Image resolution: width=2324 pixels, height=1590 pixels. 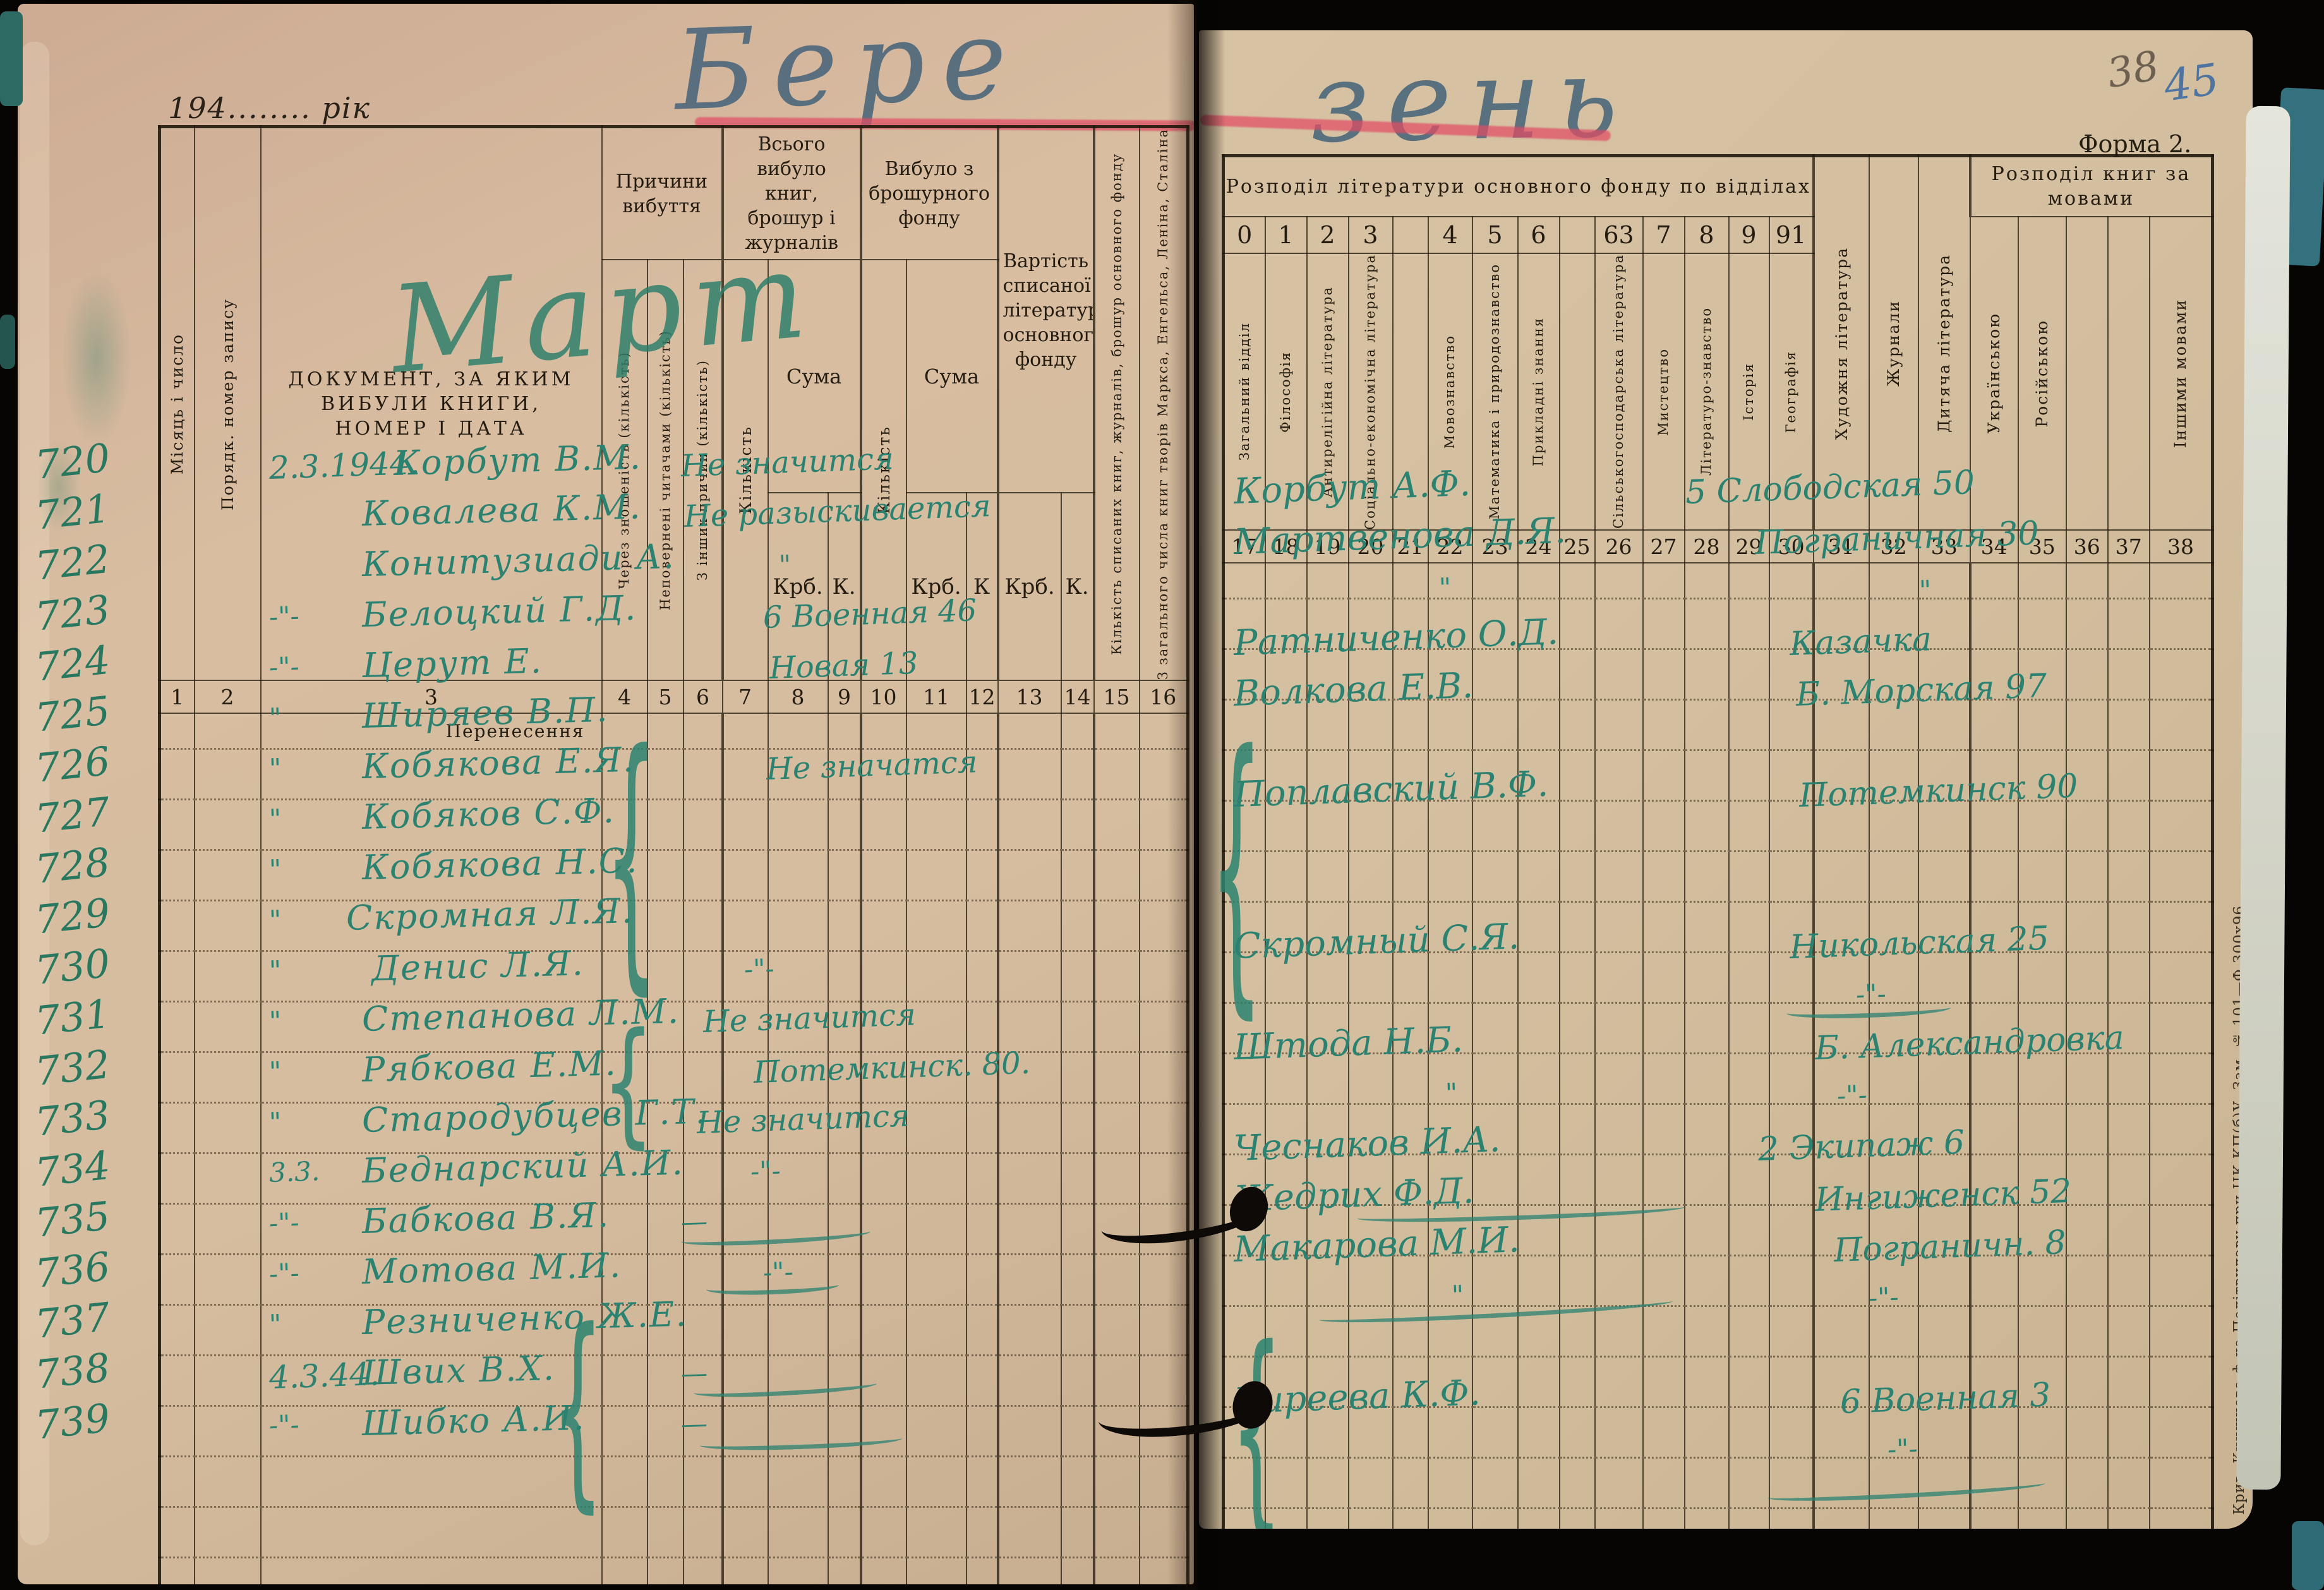 I want to click on column-number: 9, so click(x=845, y=697).